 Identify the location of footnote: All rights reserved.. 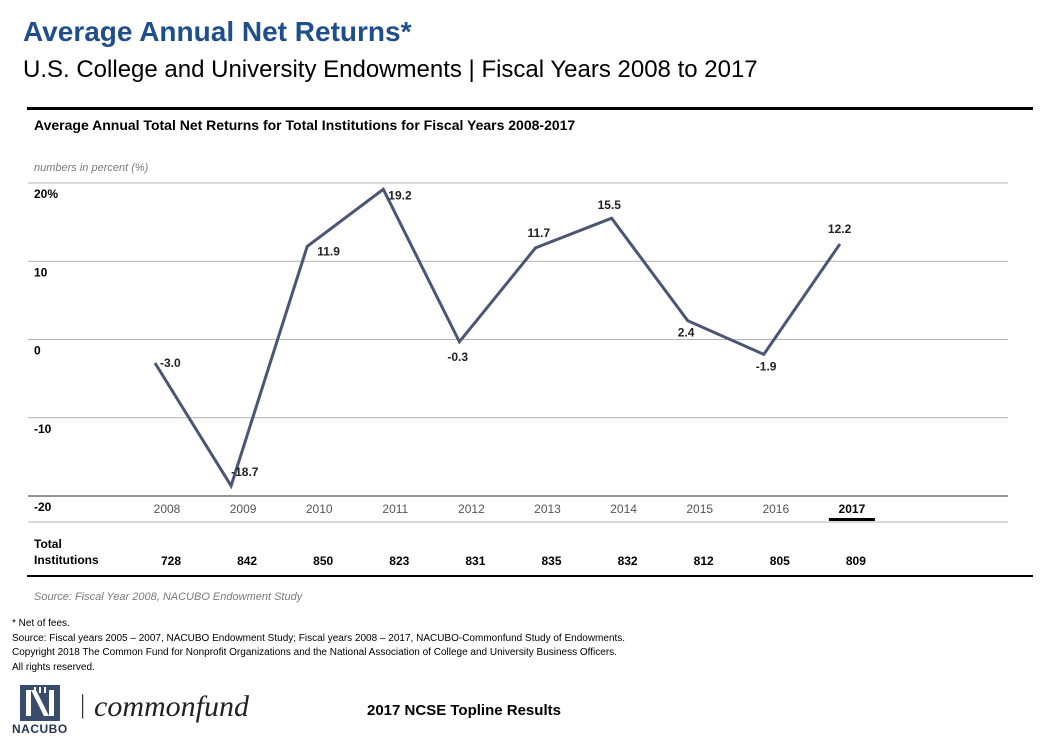
(53, 667).